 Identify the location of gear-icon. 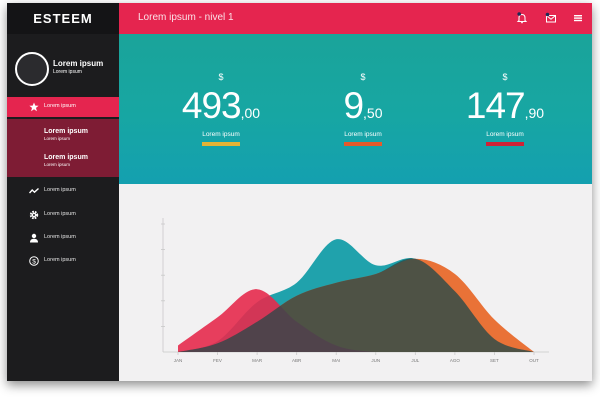
(34, 215).